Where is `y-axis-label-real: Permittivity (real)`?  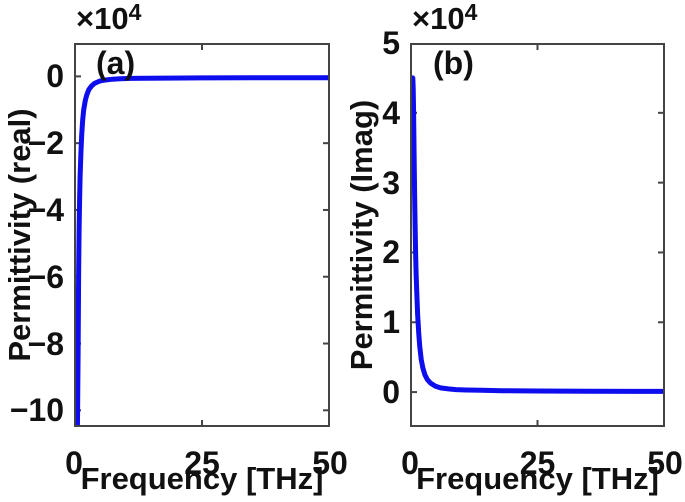 y-axis-label-real: Permittivity (real) is located at coordinates (19, 235).